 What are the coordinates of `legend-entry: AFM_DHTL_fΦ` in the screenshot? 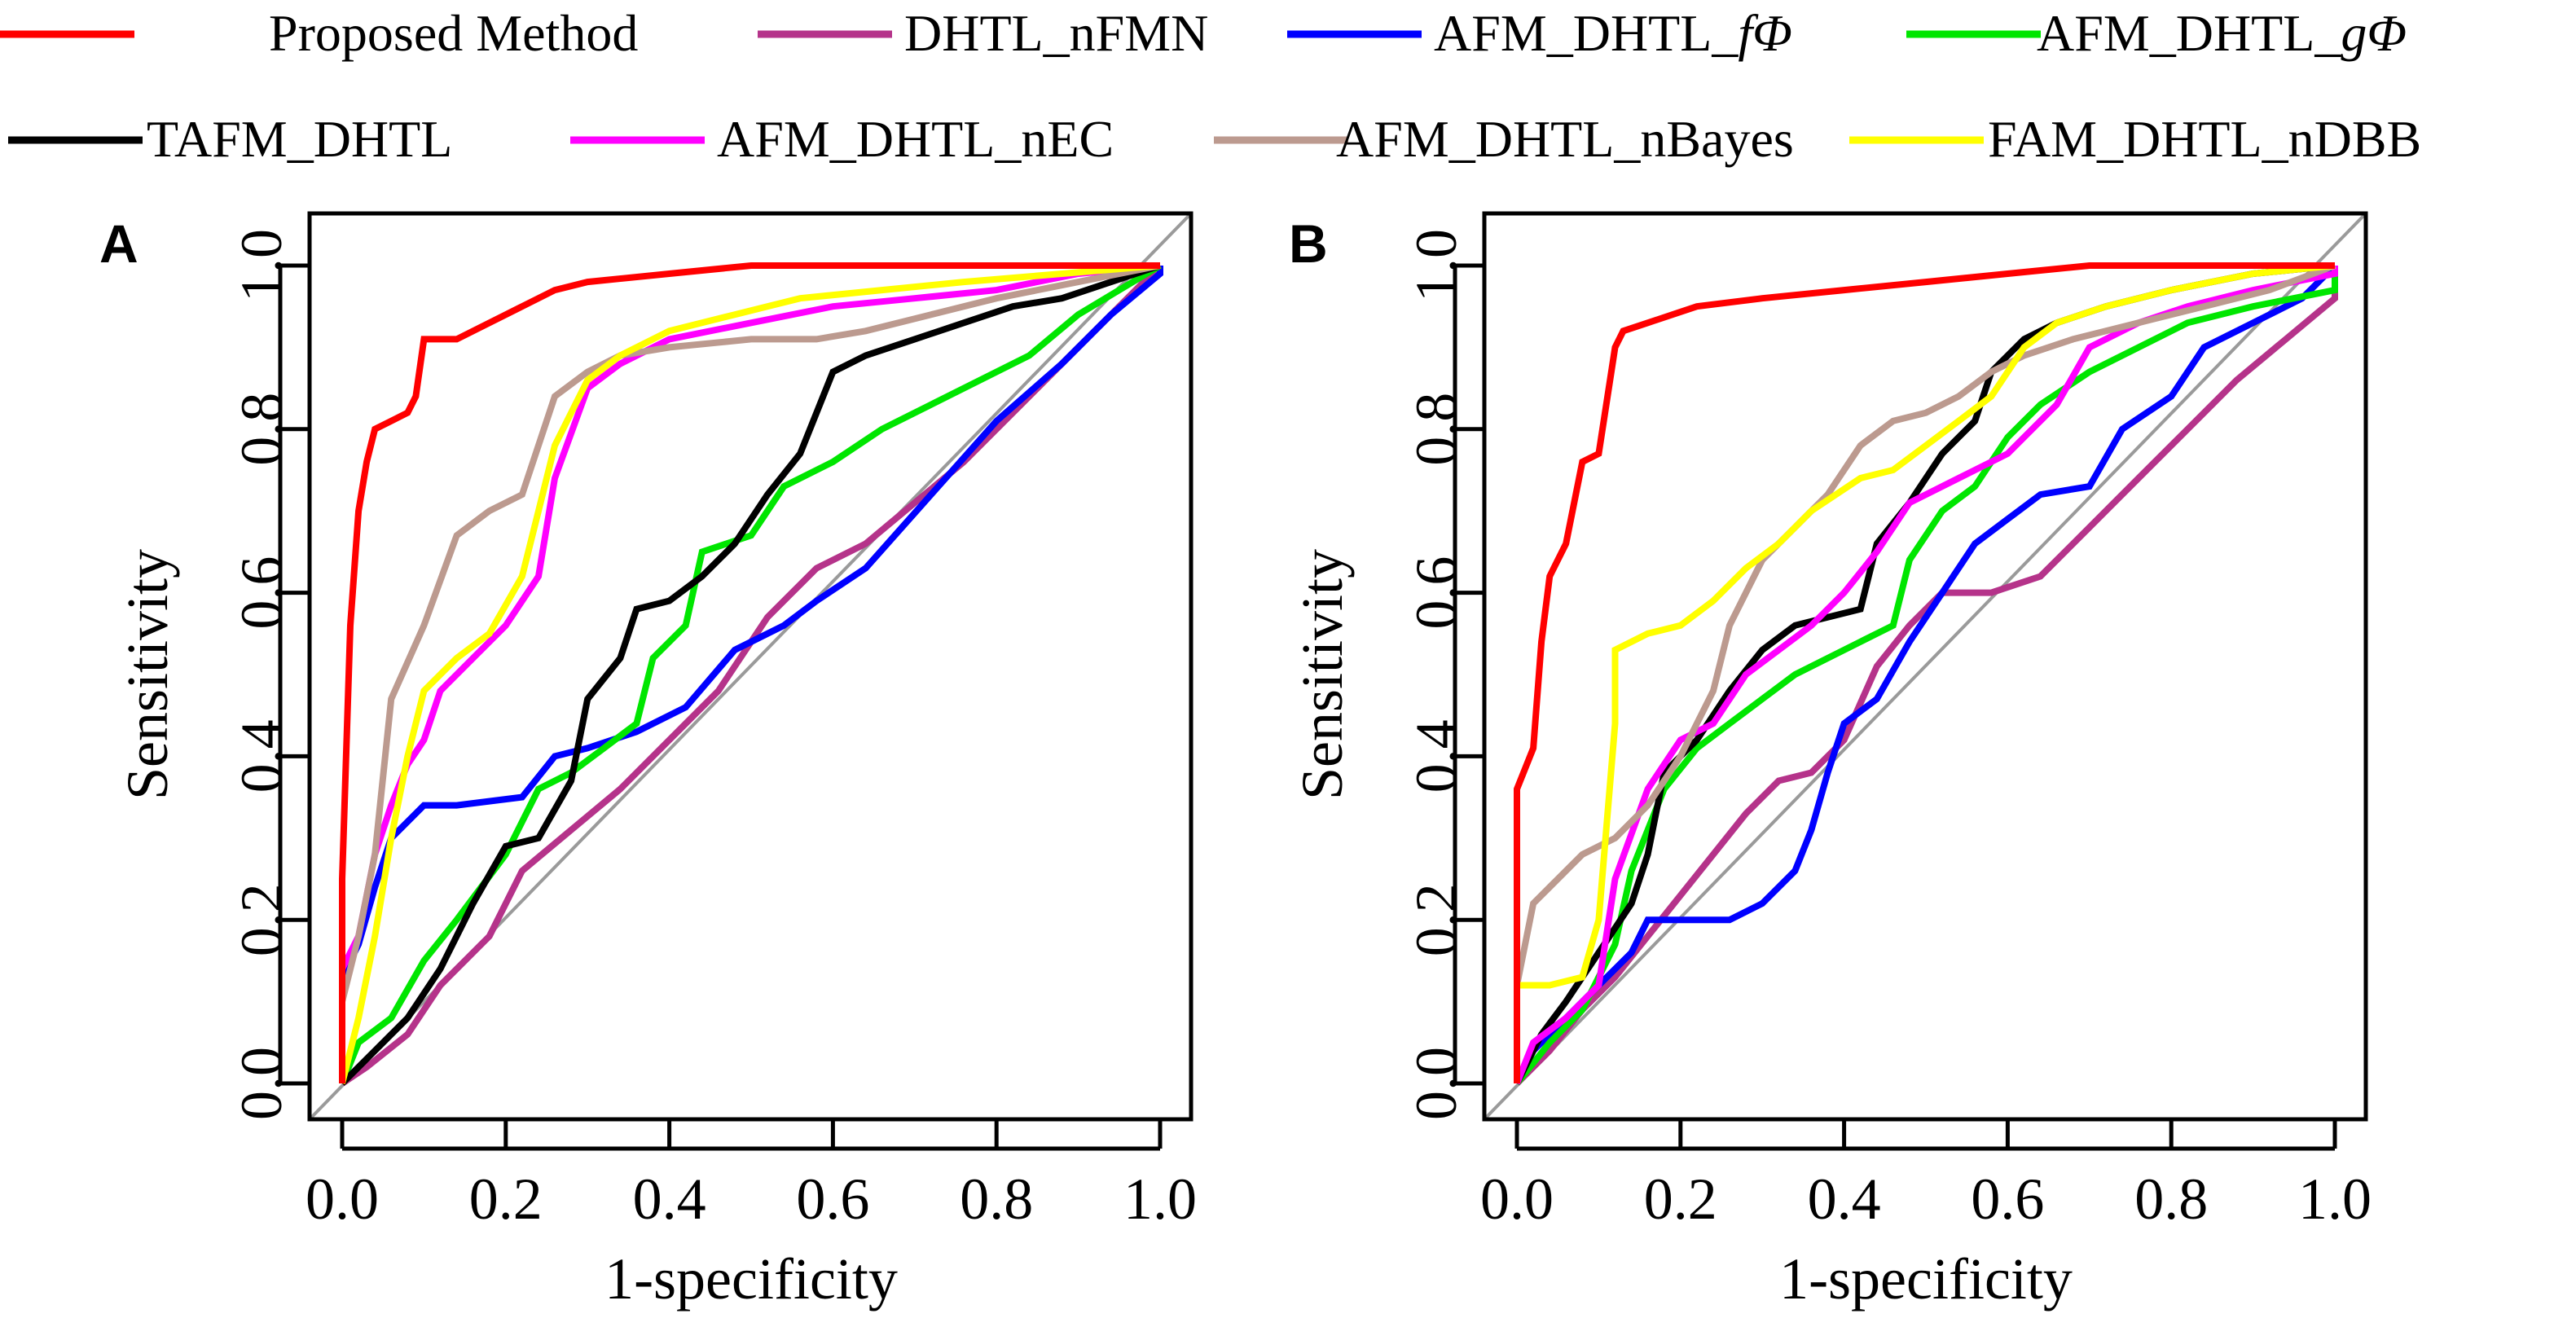 It's located at (1539, 33).